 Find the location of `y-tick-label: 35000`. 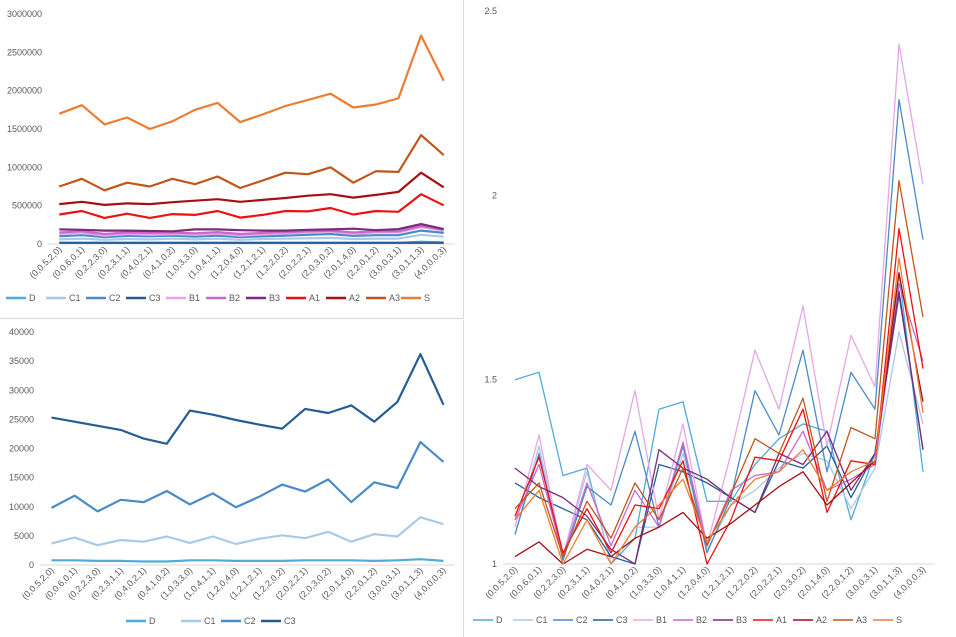

y-tick-label: 35000 is located at coordinates (21, 361).